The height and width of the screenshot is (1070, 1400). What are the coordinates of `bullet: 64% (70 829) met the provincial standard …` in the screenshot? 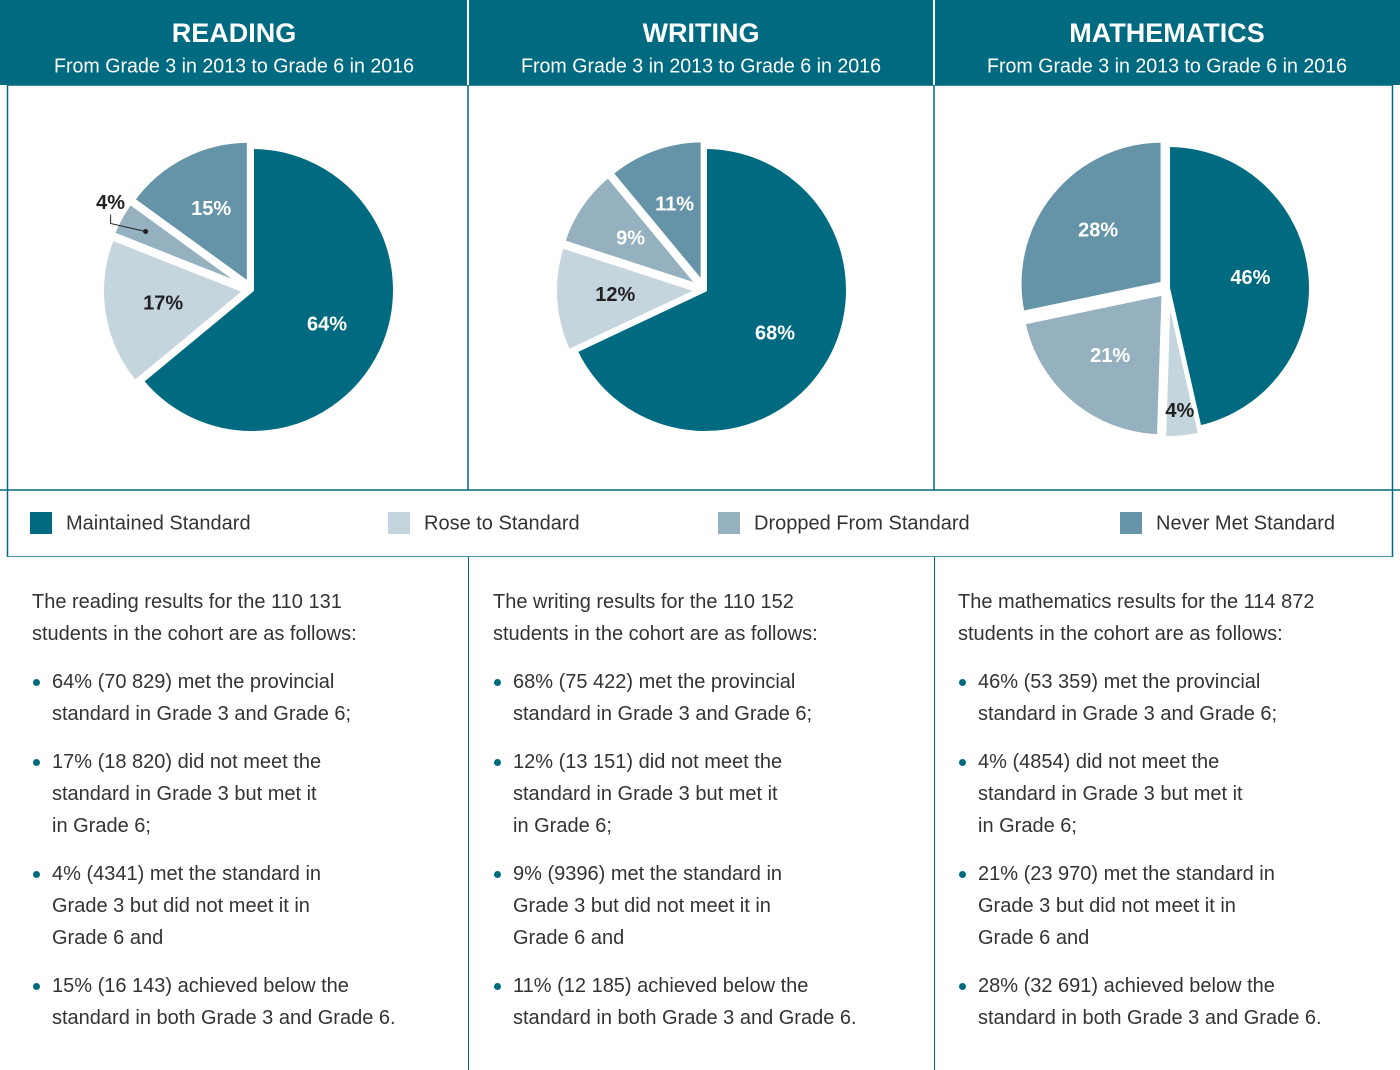 It's located at (252, 698).